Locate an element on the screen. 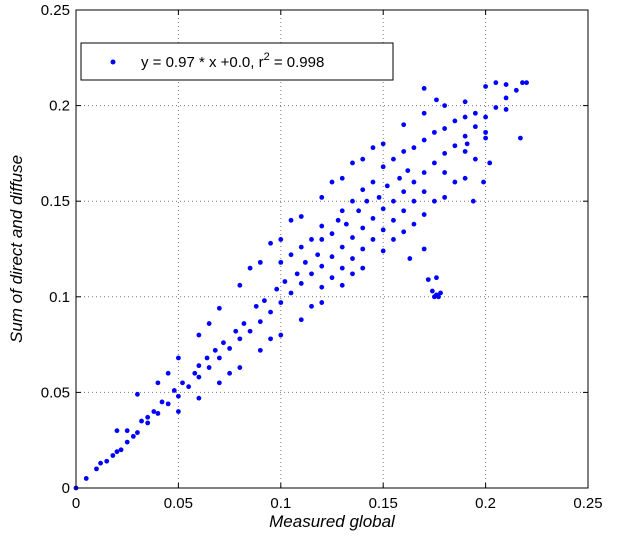  legend-label: y = 0.97 * x +0.0, r2 = 0.998 is located at coordinates (232, 61).